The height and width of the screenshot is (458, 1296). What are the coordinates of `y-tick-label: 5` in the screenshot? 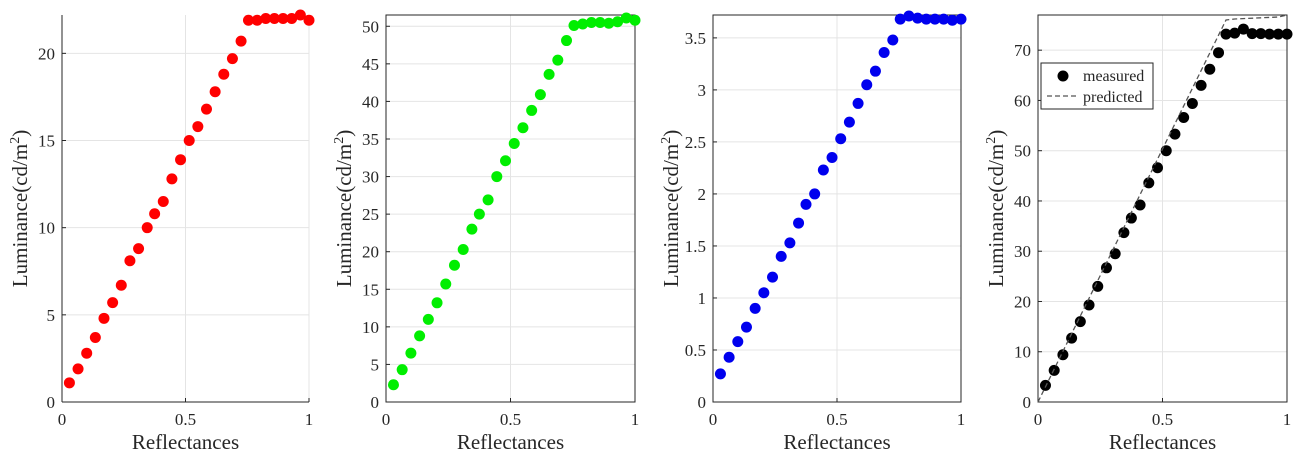 It's located at (51, 315).